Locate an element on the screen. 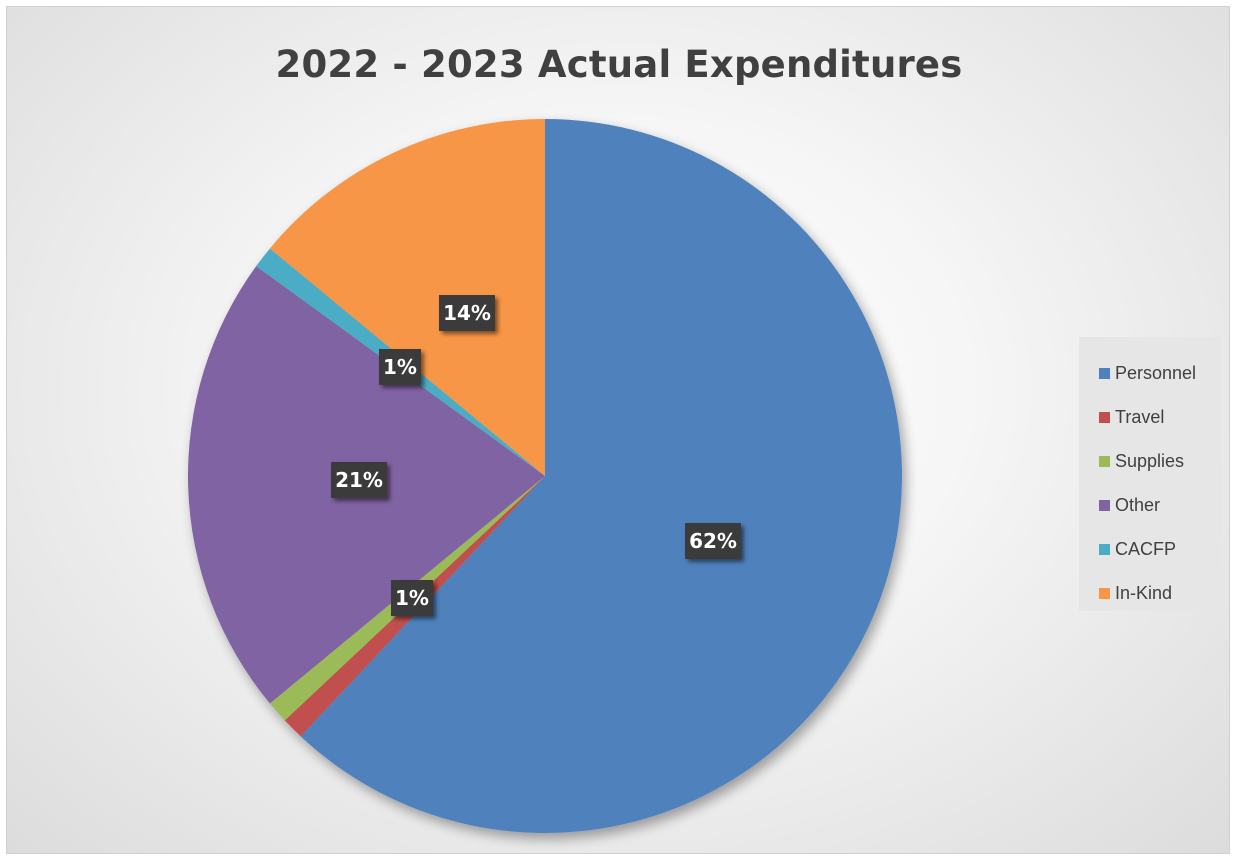  data-label-text-supplies: 1% is located at coordinates (412, 598).